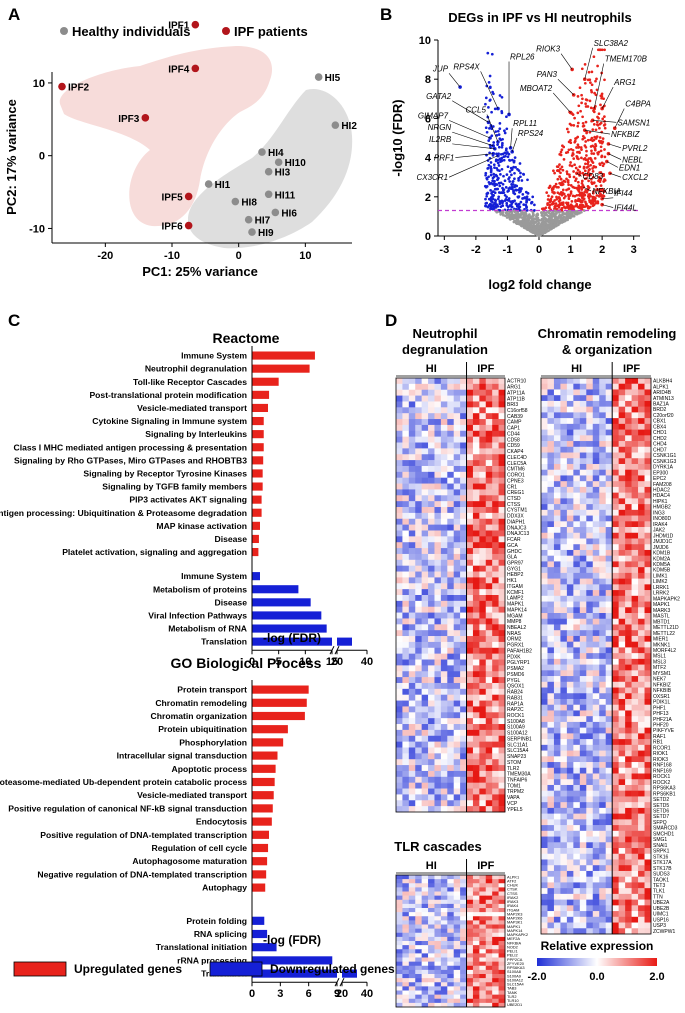 The height and width of the screenshot is (1013, 685). I want to click on pca-point-hi10, so click(278, 162).